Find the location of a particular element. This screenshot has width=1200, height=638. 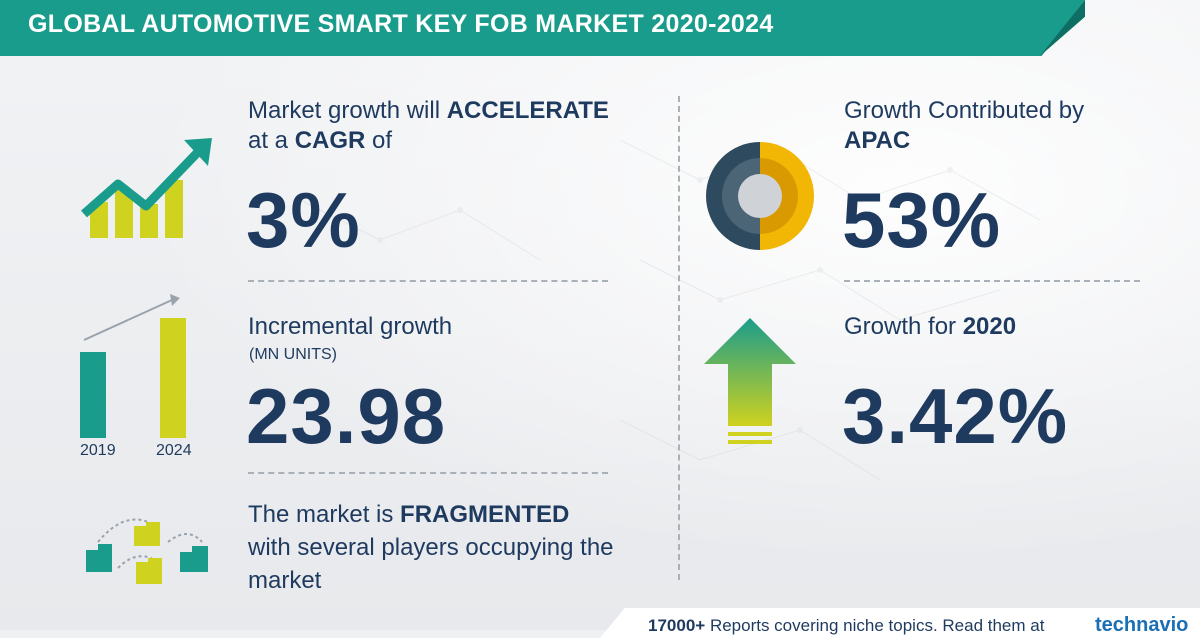

apac-line-2: APAC is located at coordinates (877, 141).